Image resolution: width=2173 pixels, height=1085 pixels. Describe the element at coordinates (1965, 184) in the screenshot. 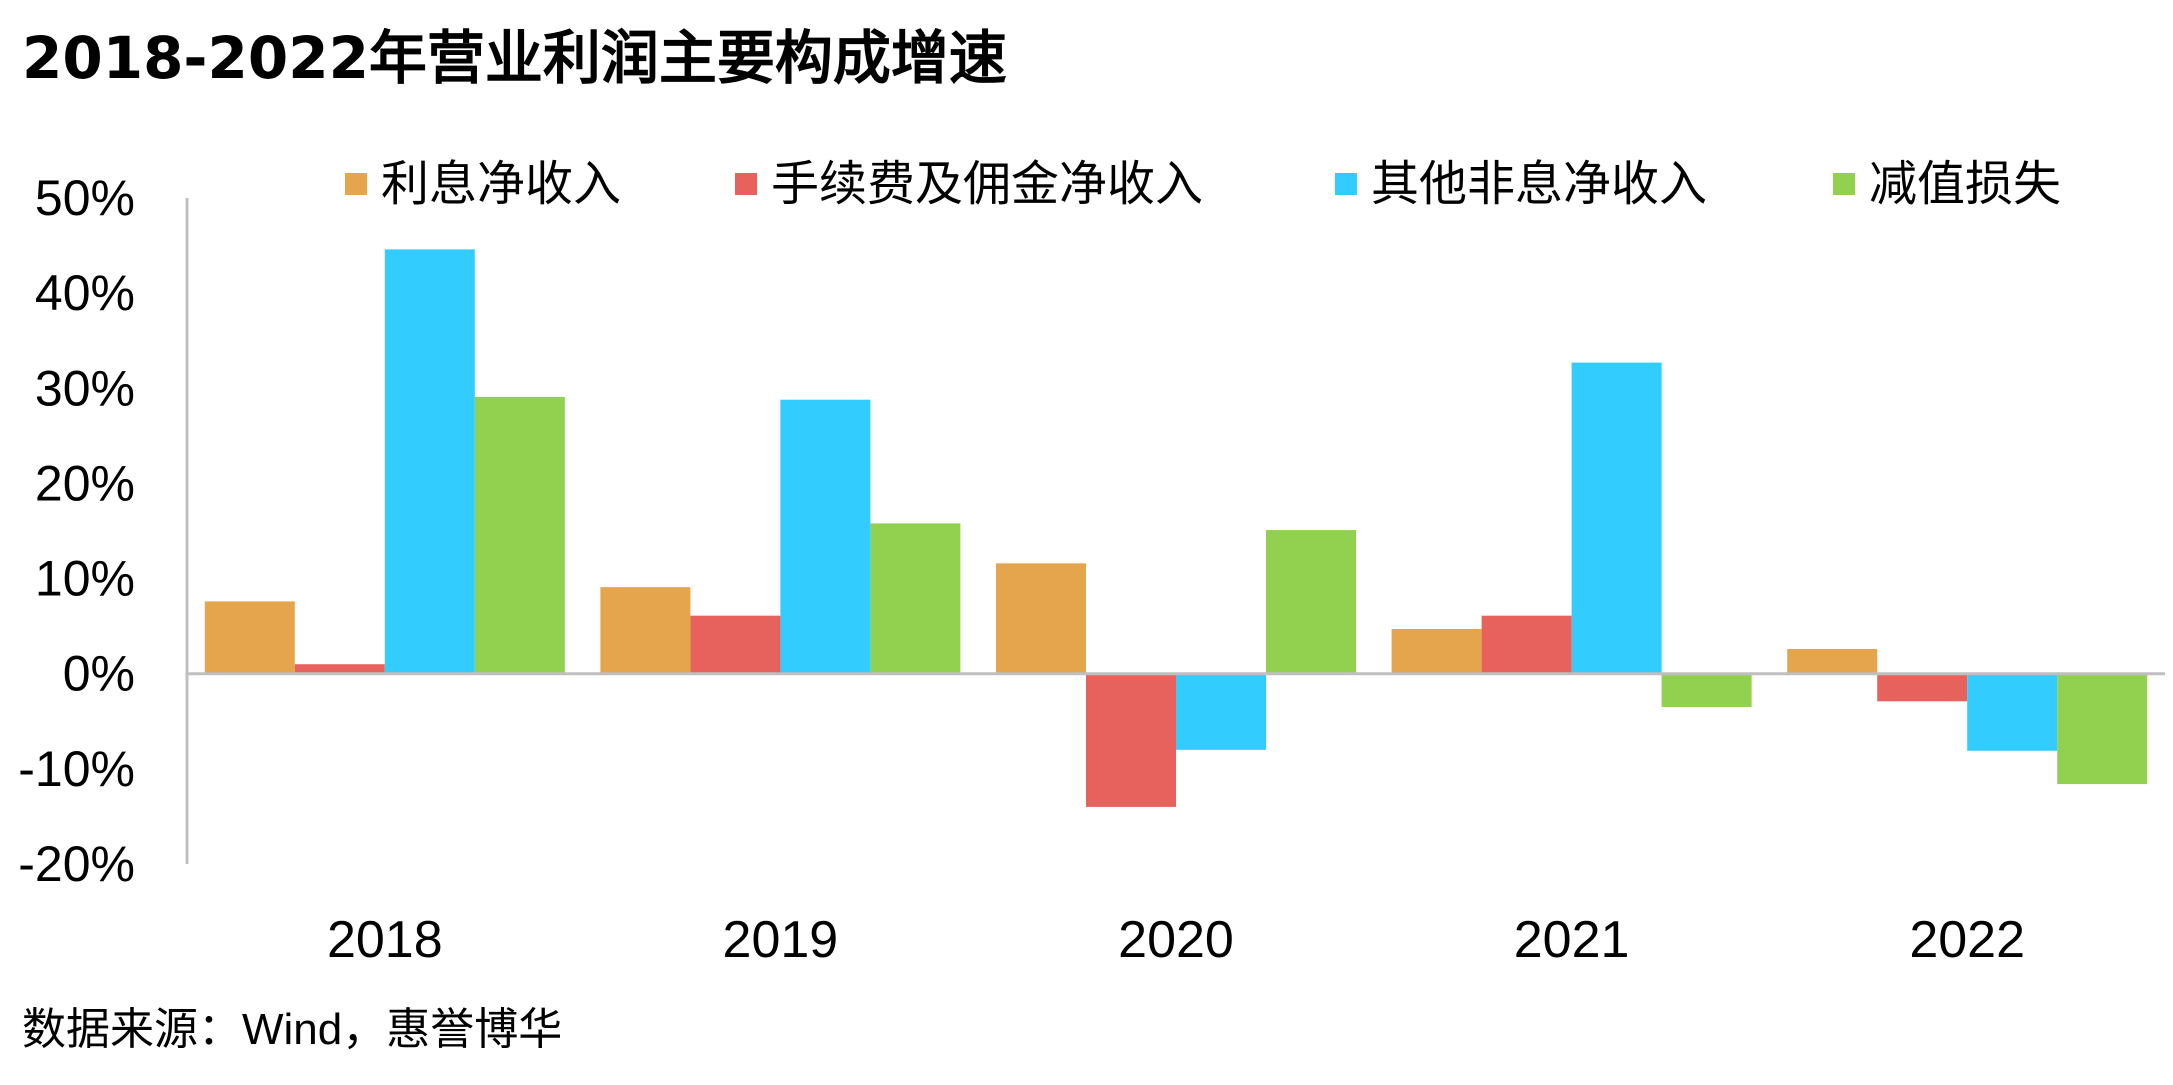

I see `legend-label: 减值损失` at that location.